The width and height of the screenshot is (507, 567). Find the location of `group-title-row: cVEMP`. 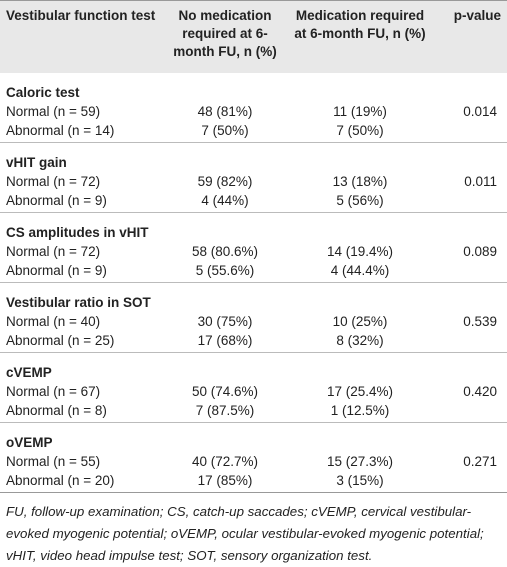

group-title-row: cVEMP is located at coordinates (253, 367).